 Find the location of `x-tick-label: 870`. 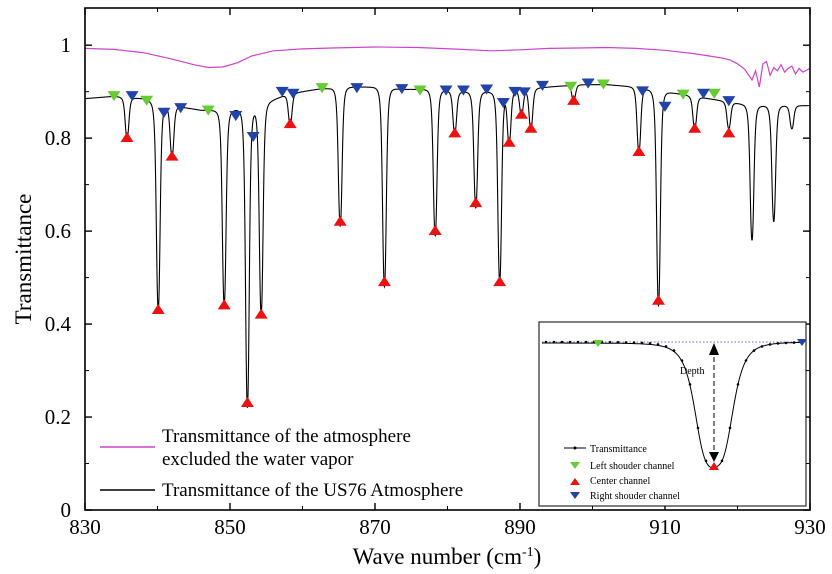

x-tick-label: 870 is located at coordinates (375, 527).